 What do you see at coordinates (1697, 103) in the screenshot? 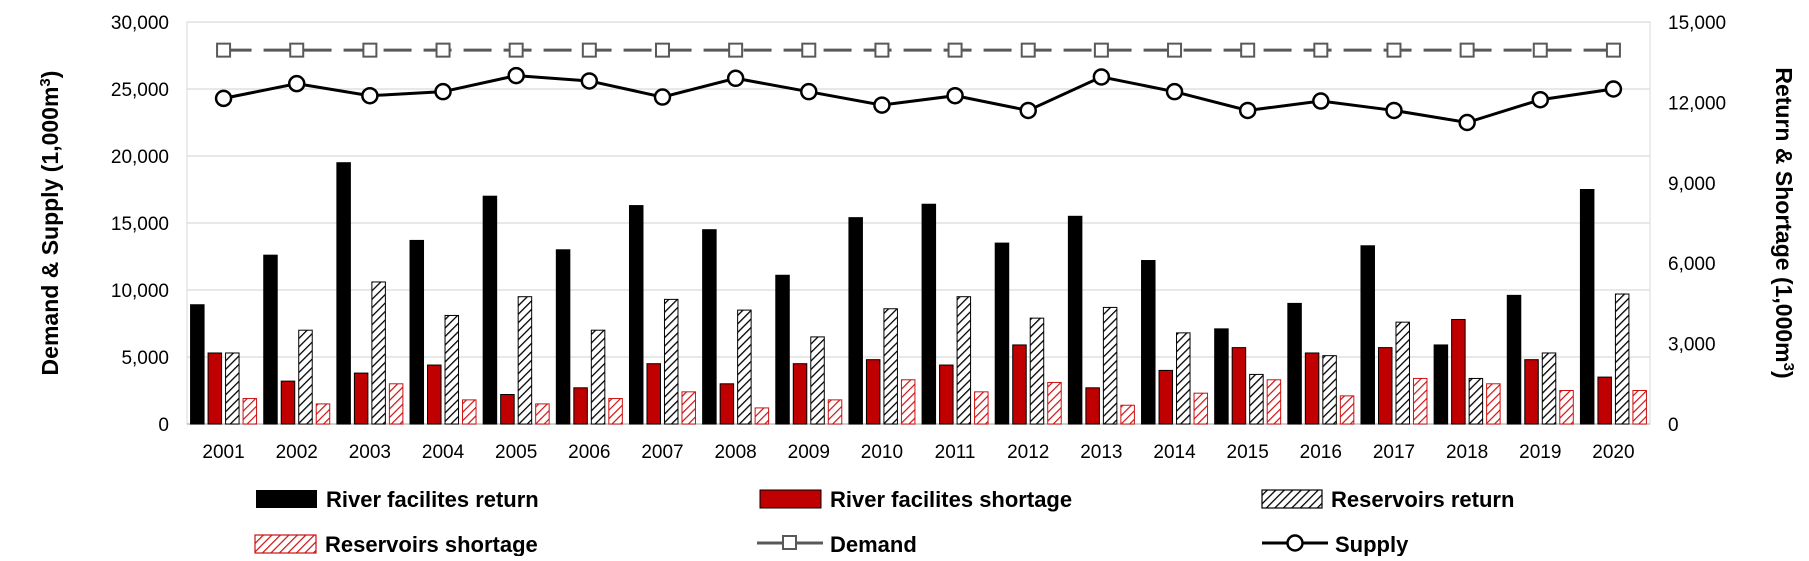
I see `right-tick-label: 12,000` at bounding box center [1697, 103].